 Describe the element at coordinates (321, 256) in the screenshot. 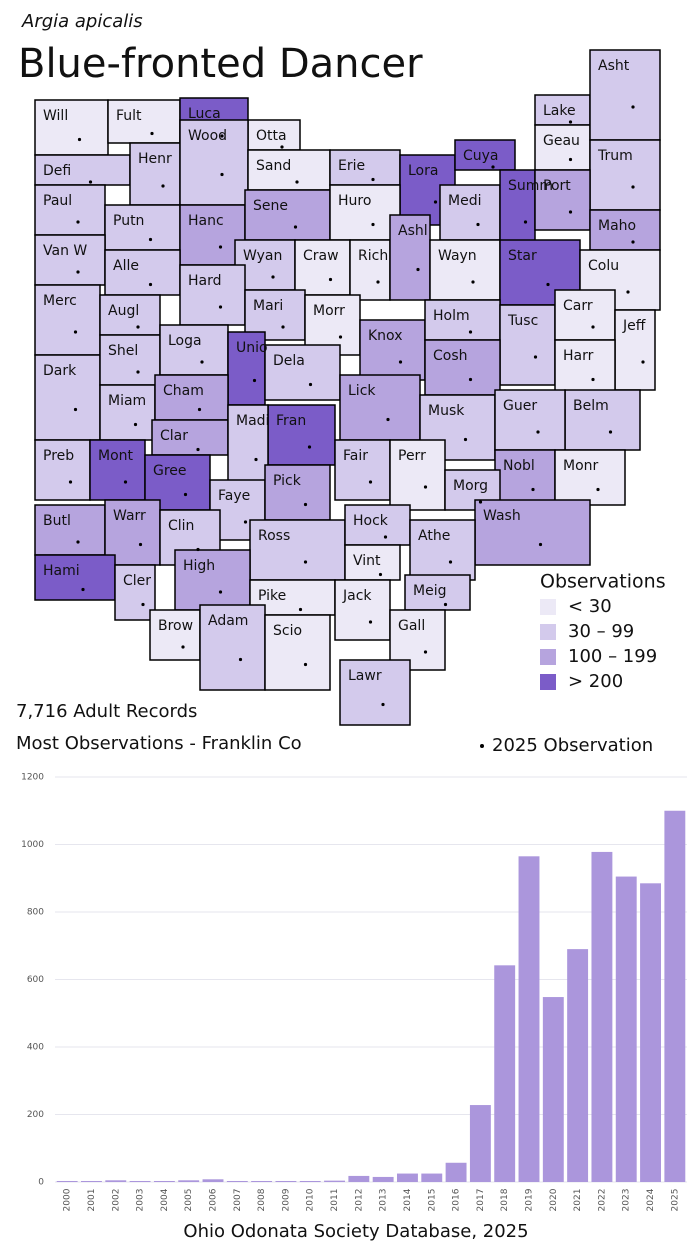

I see `county-label: Craw` at that location.